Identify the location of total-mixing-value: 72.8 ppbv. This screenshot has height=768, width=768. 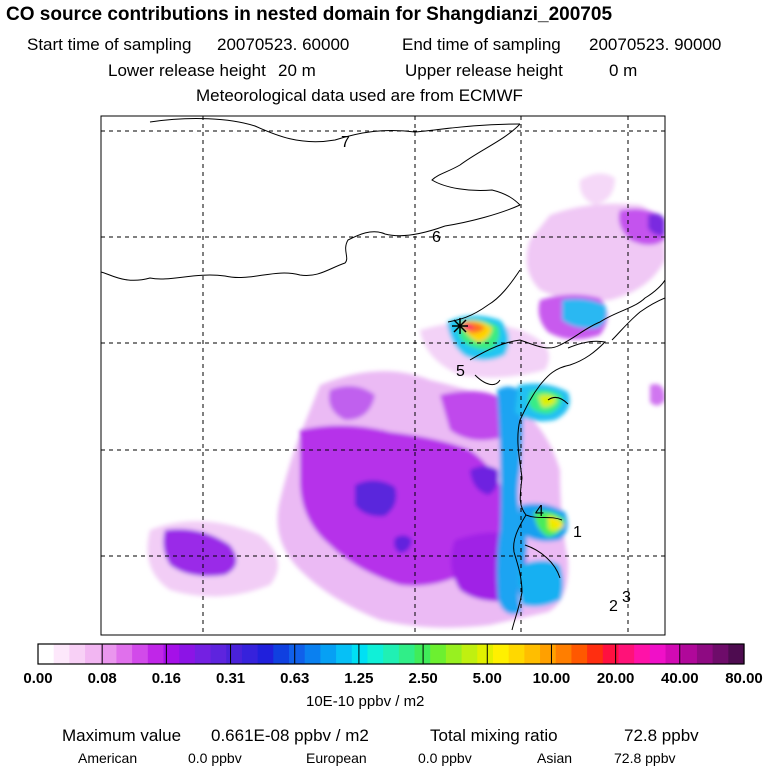
(661, 735).